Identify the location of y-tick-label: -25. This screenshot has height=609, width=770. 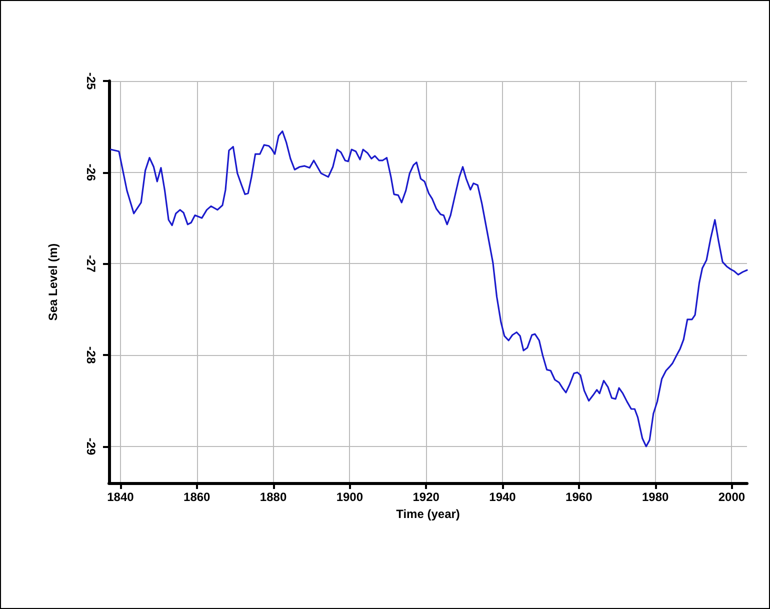
(91, 81).